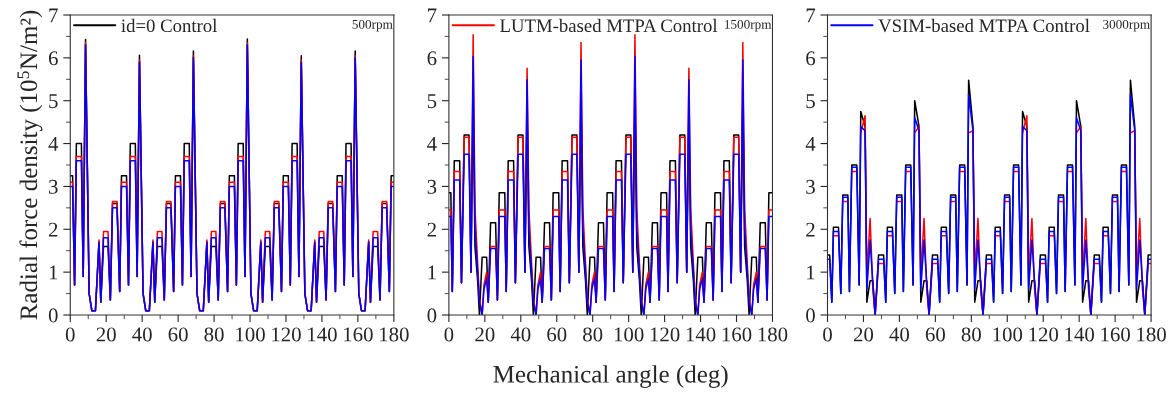  Describe the element at coordinates (748, 25) in the screenshot. I see `annotation: 1500rpm` at that location.